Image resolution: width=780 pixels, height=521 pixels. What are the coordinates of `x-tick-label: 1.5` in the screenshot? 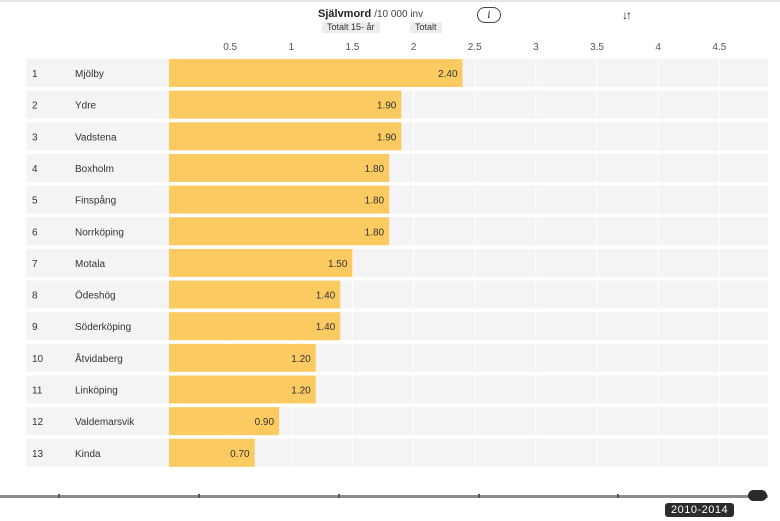 It's located at (352, 47).